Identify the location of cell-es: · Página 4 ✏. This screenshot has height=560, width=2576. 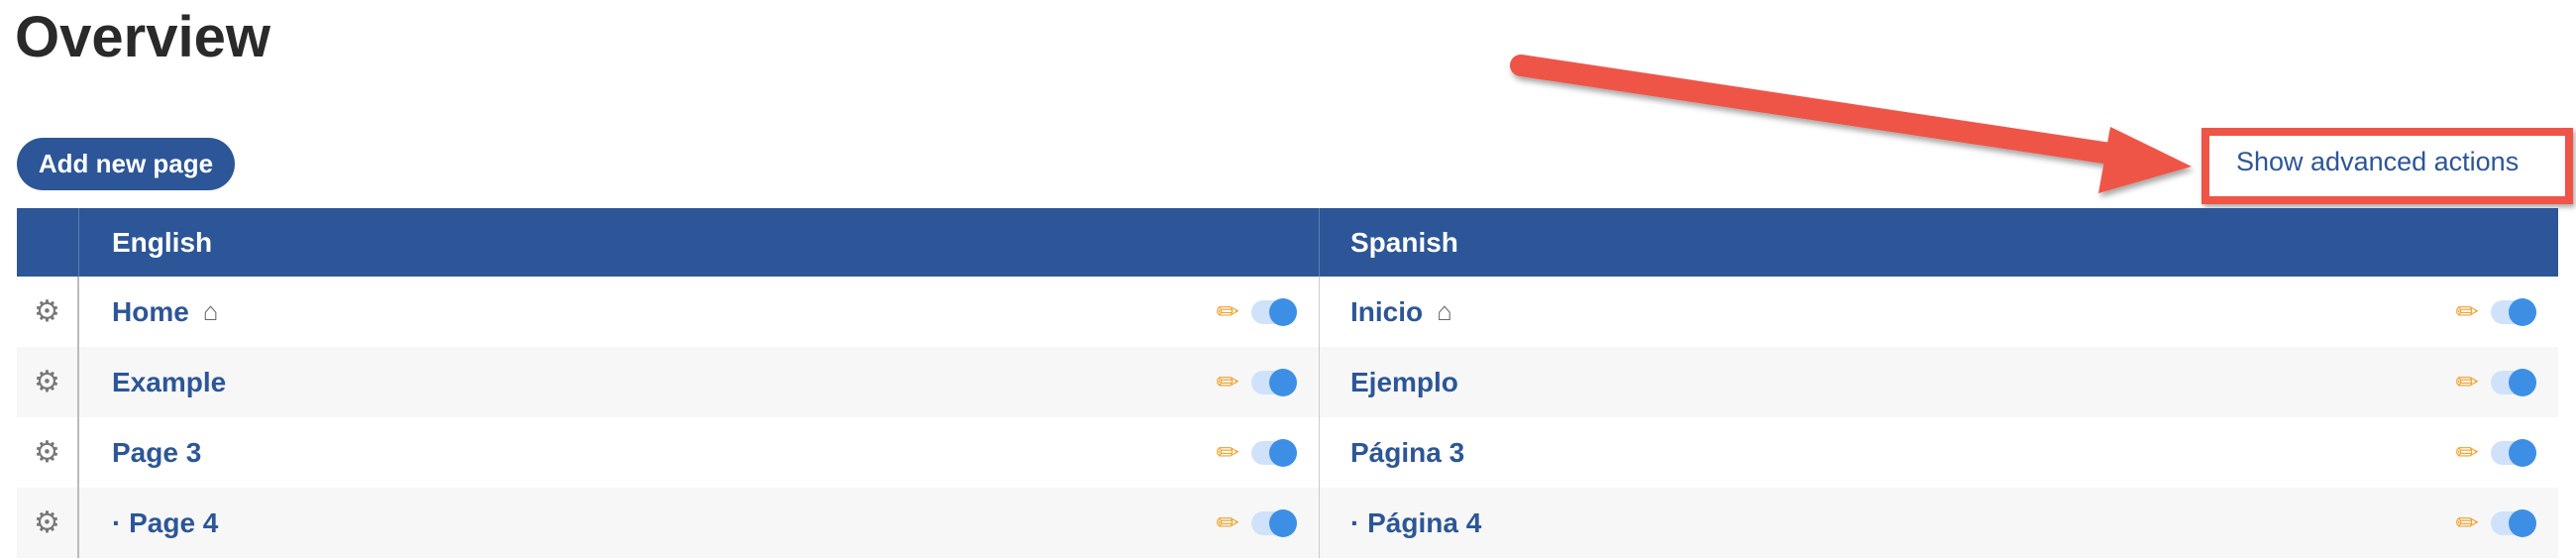
(1939, 523).